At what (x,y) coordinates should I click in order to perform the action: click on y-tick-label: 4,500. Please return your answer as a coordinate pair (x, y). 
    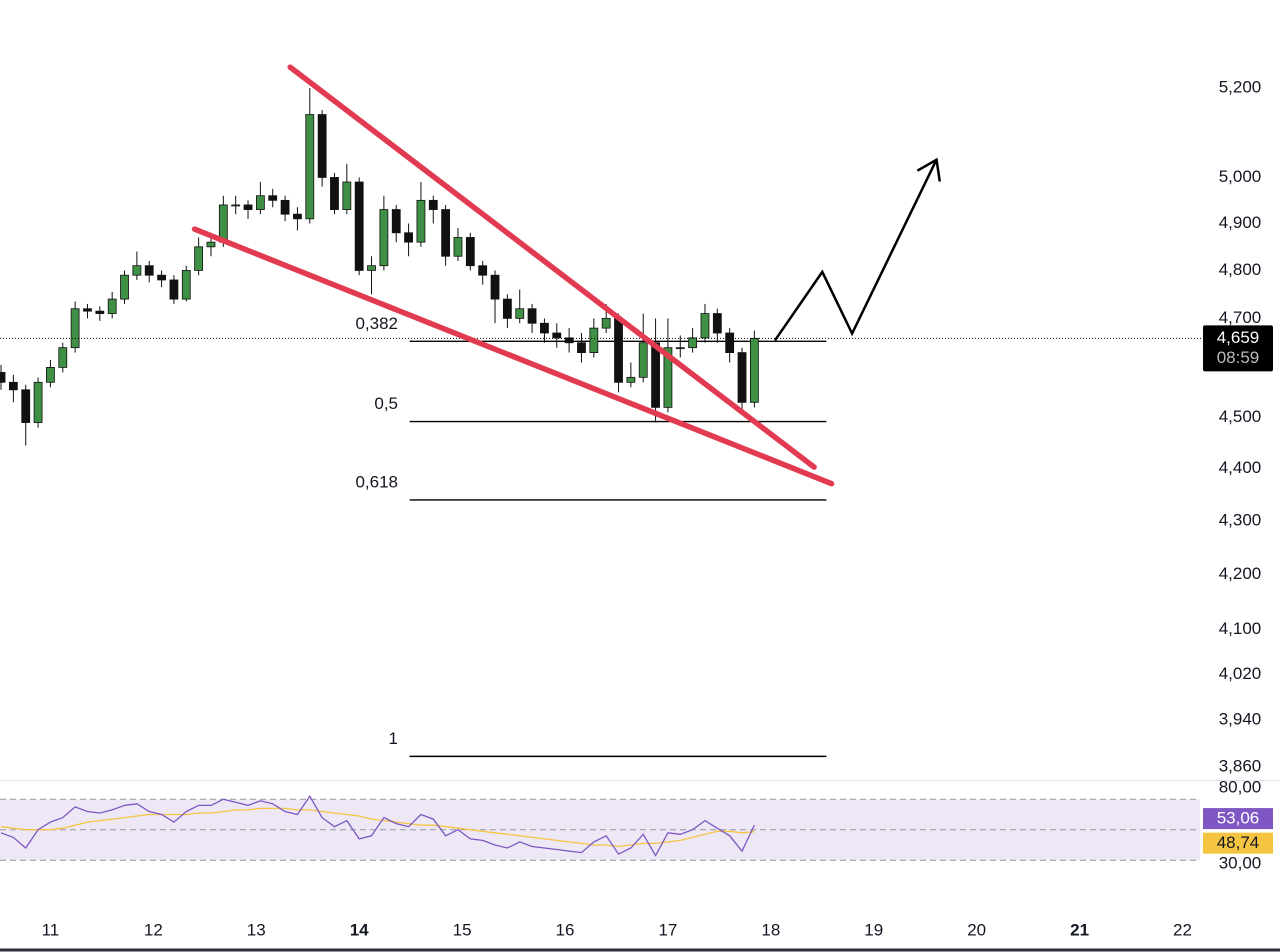
    Looking at the image, I should click on (1240, 416).